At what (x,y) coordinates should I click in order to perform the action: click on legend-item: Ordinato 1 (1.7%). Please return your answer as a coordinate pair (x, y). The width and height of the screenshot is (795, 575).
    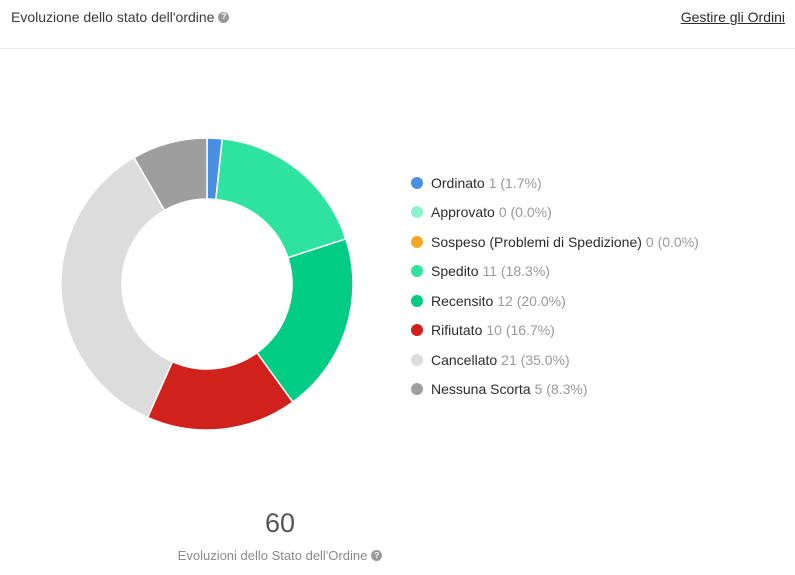
    Looking at the image, I should click on (555, 183).